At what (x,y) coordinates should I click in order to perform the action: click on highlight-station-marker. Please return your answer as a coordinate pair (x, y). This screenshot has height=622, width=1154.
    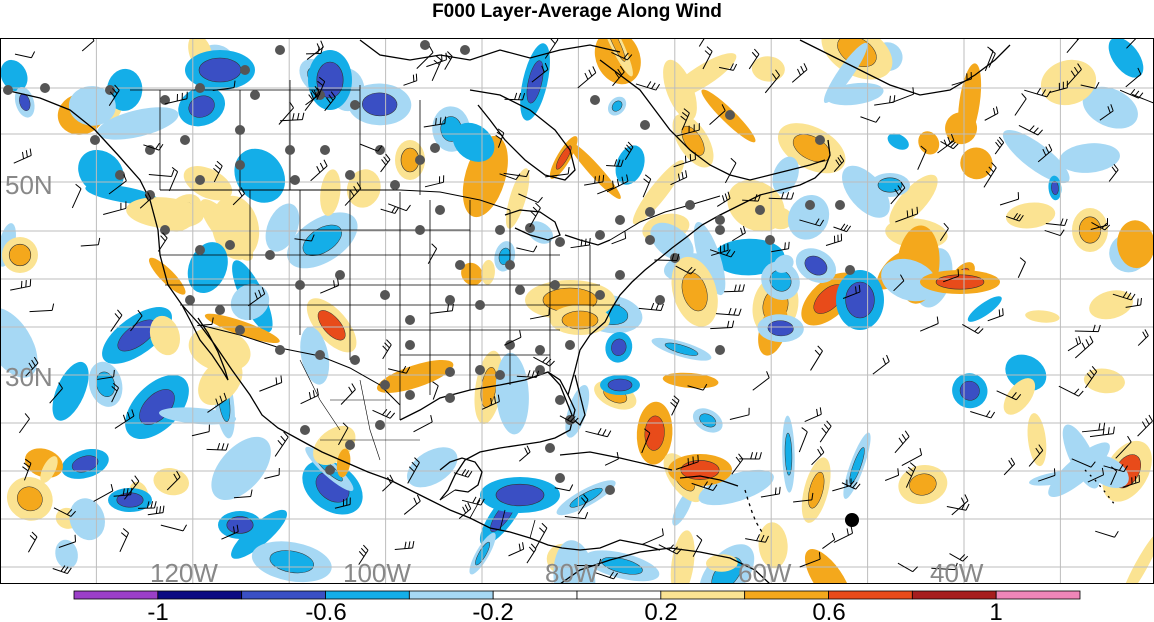
    Looking at the image, I should click on (852, 520).